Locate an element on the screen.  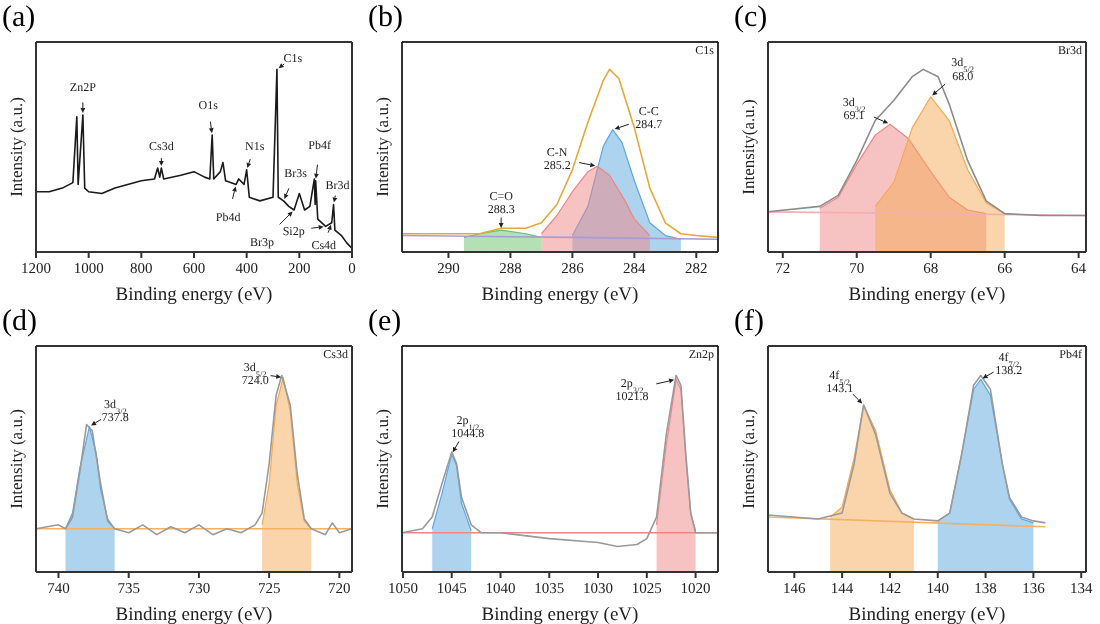
chart-title: (c) is located at coordinates (751, 18).